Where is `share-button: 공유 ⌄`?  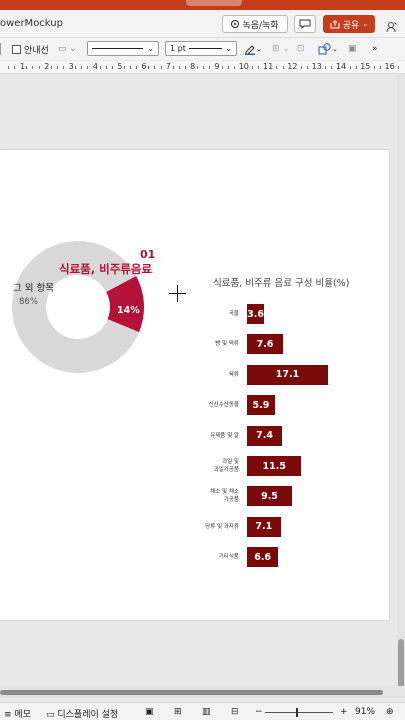 share-button: 공유 ⌄ is located at coordinates (349, 24).